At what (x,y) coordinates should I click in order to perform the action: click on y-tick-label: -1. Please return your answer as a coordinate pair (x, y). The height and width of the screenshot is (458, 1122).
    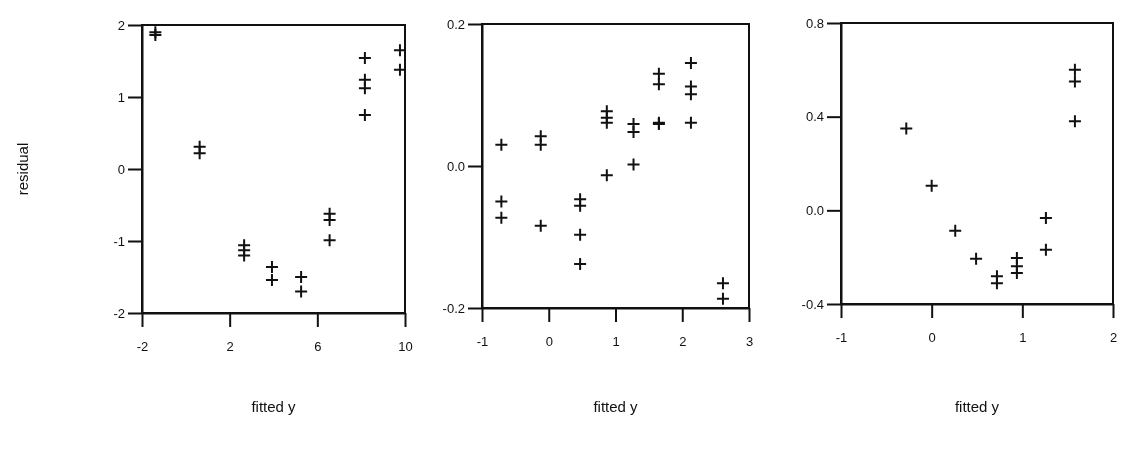
    Looking at the image, I should click on (119, 241).